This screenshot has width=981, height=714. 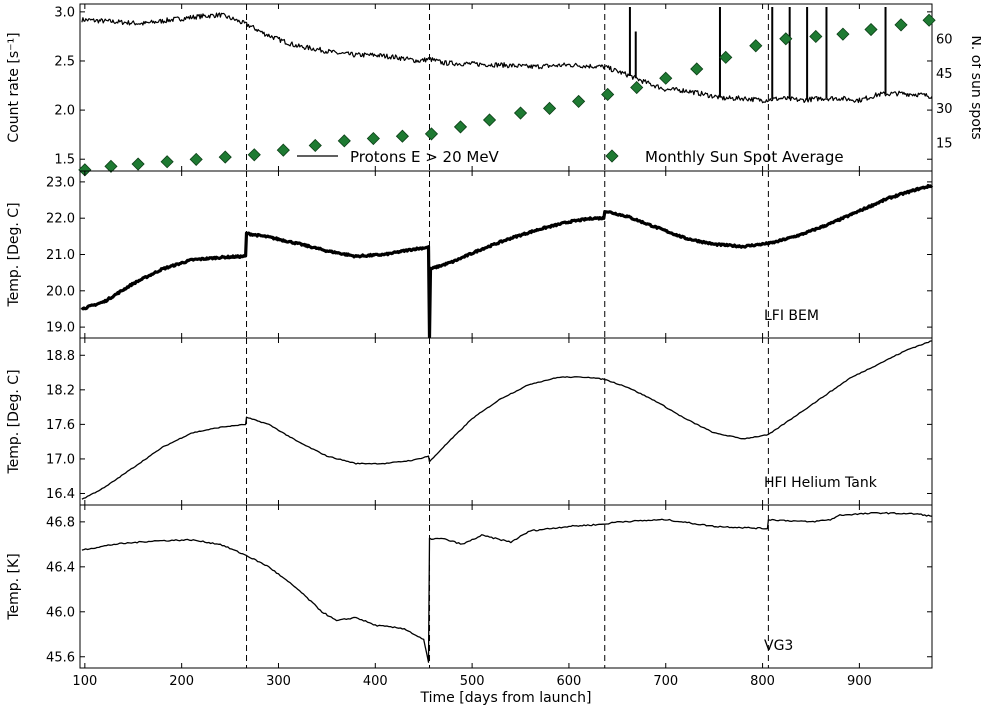 What do you see at coordinates (60, 657) in the screenshot?
I see `y-tick-label: 45.6` at bounding box center [60, 657].